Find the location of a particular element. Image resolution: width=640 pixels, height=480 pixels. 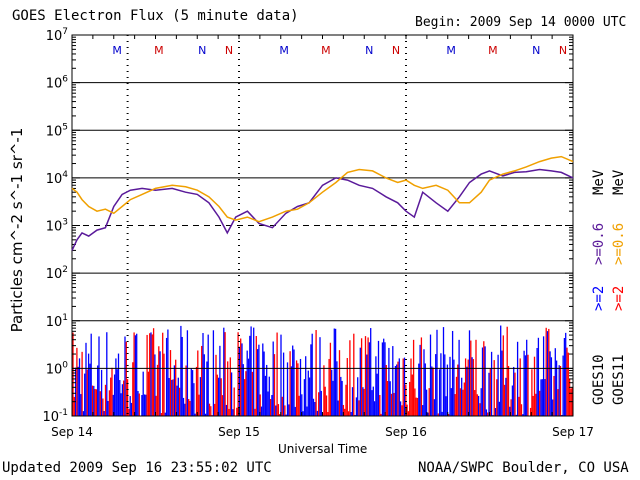

x-tick-label: Sep 16 is located at coordinates (406, 432).